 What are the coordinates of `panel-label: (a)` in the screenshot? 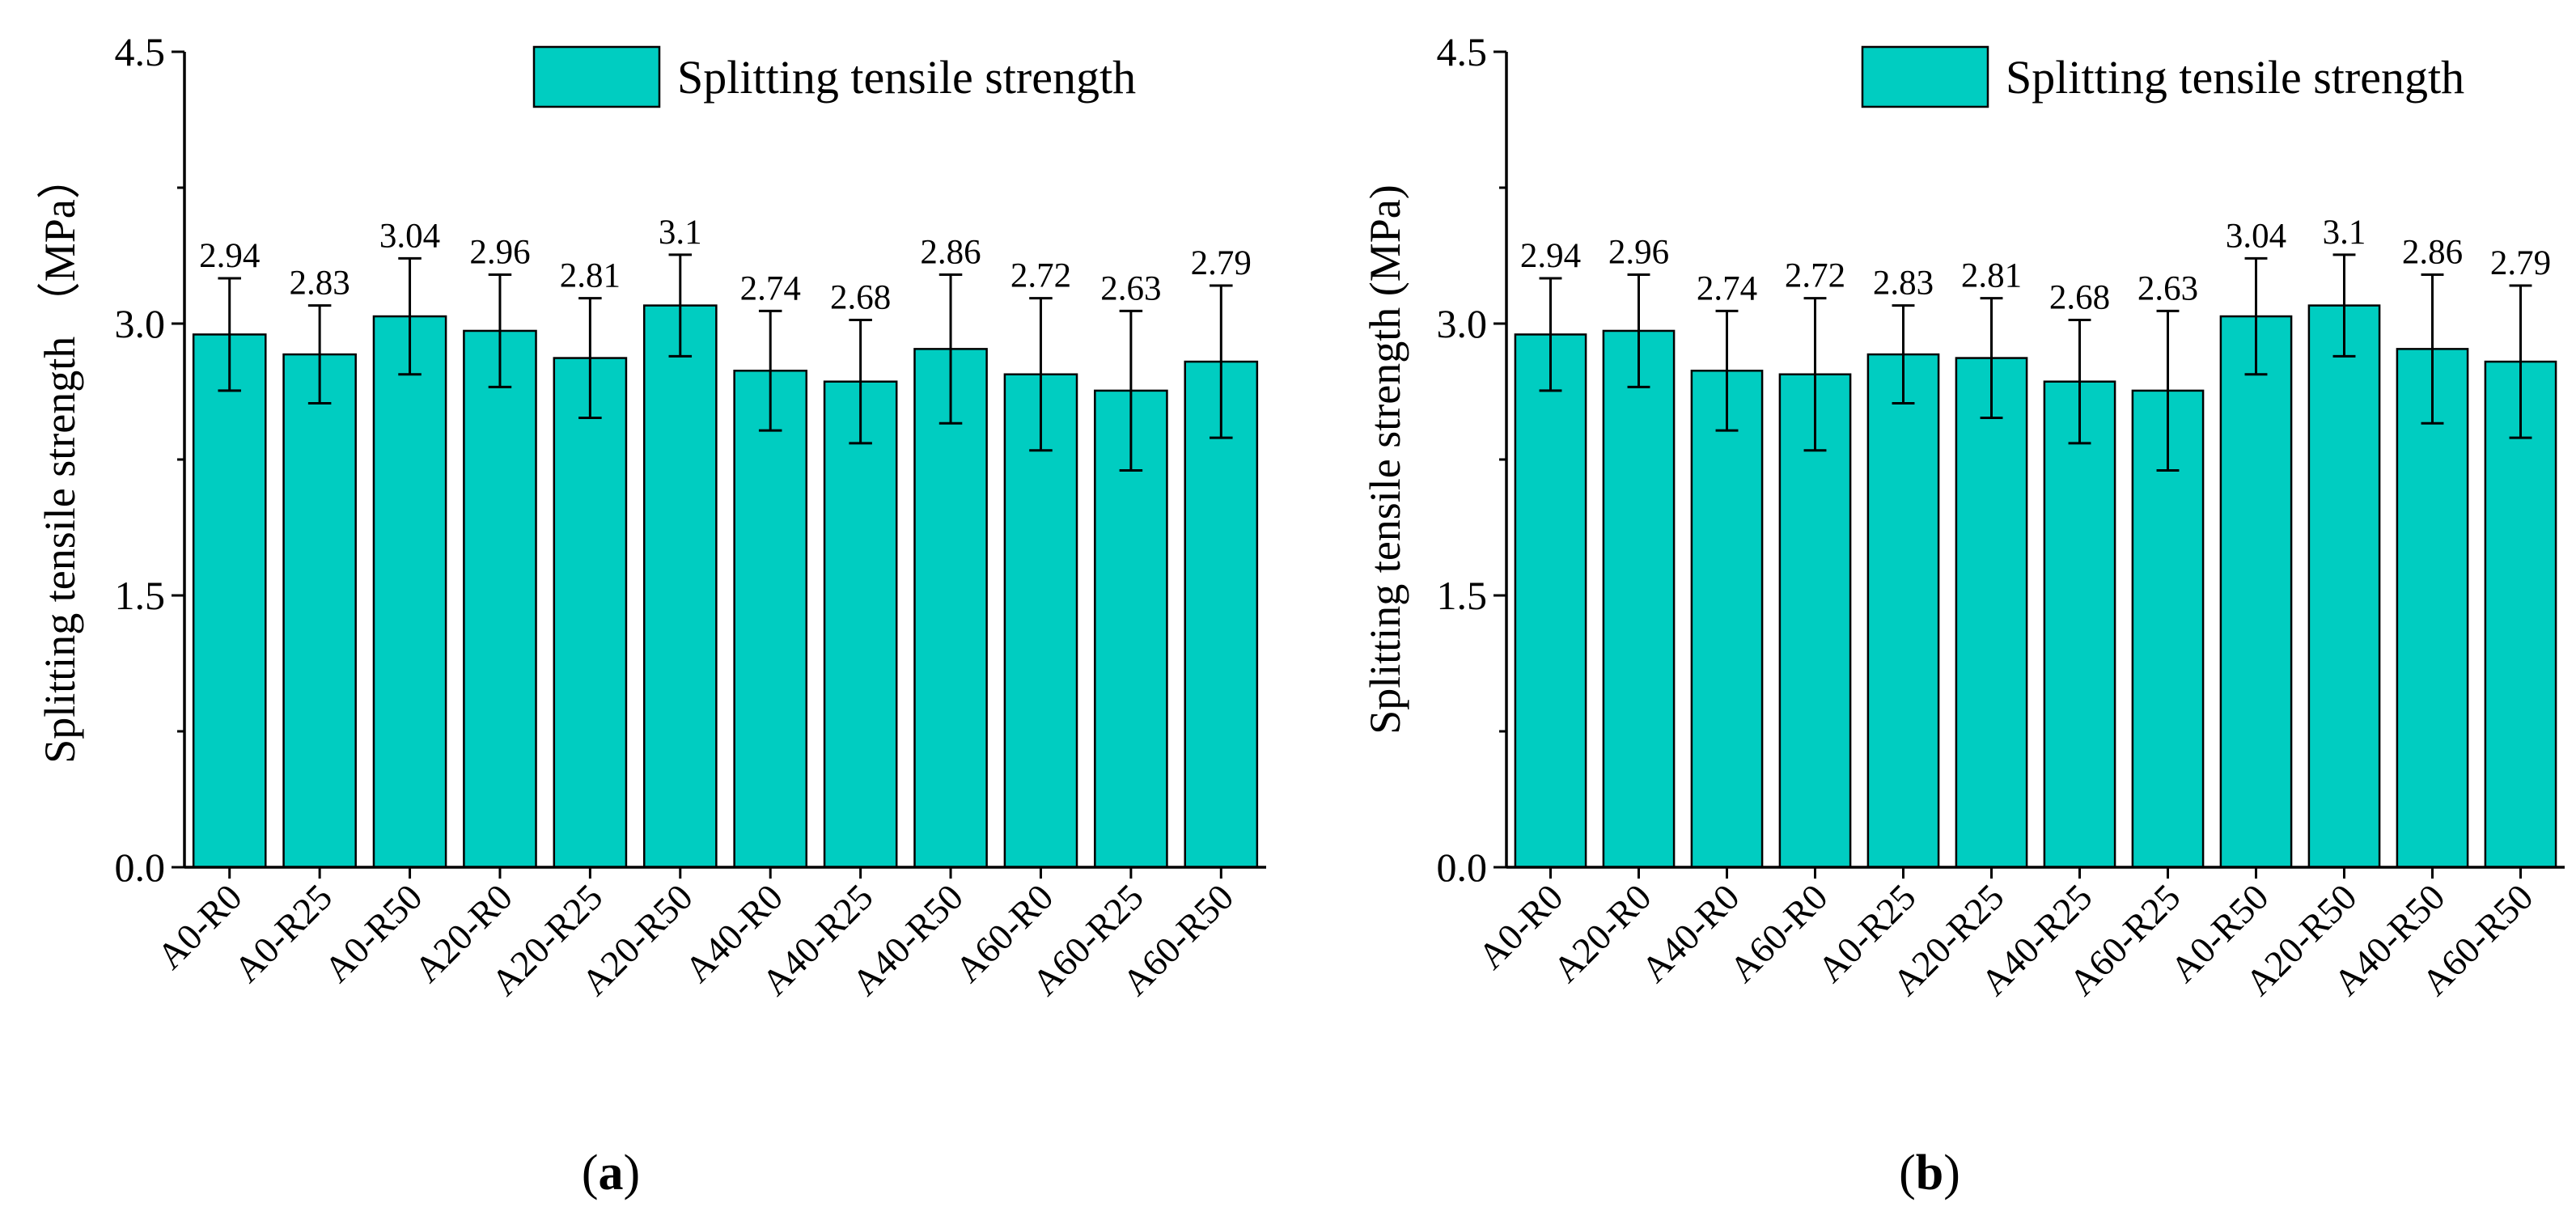 It's located at (611, 1173).